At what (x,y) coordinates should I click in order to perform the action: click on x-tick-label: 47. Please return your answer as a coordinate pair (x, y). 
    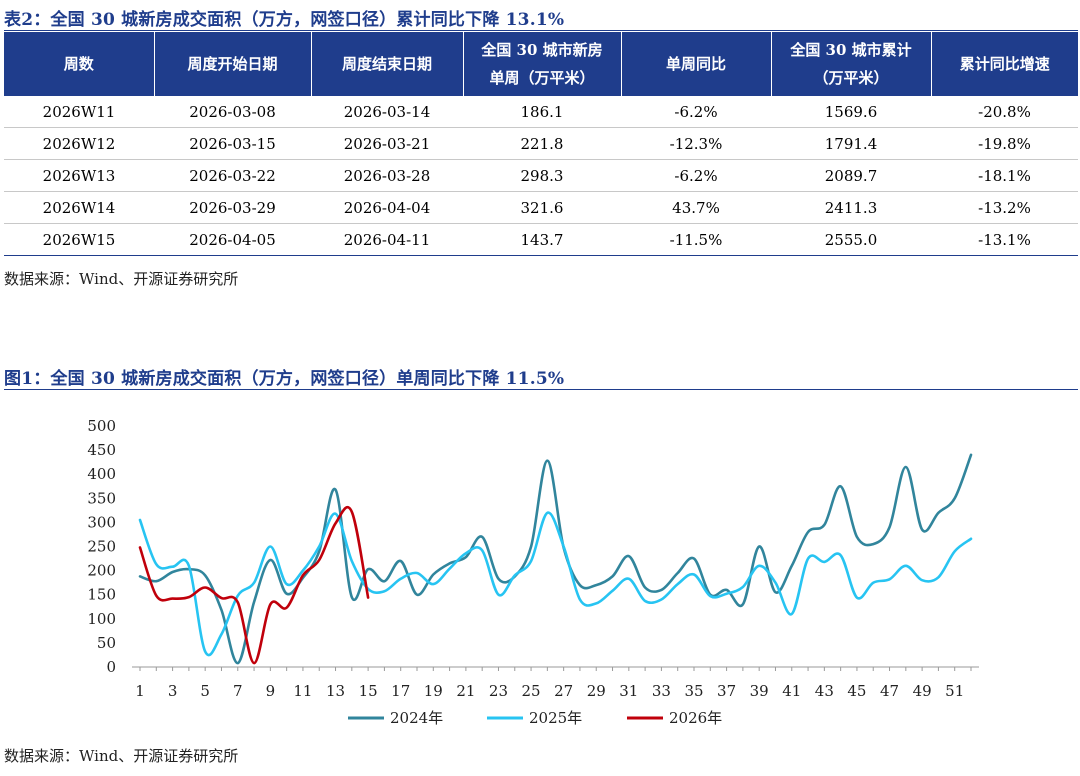
    Looking at the image, I should click on (889, 691).